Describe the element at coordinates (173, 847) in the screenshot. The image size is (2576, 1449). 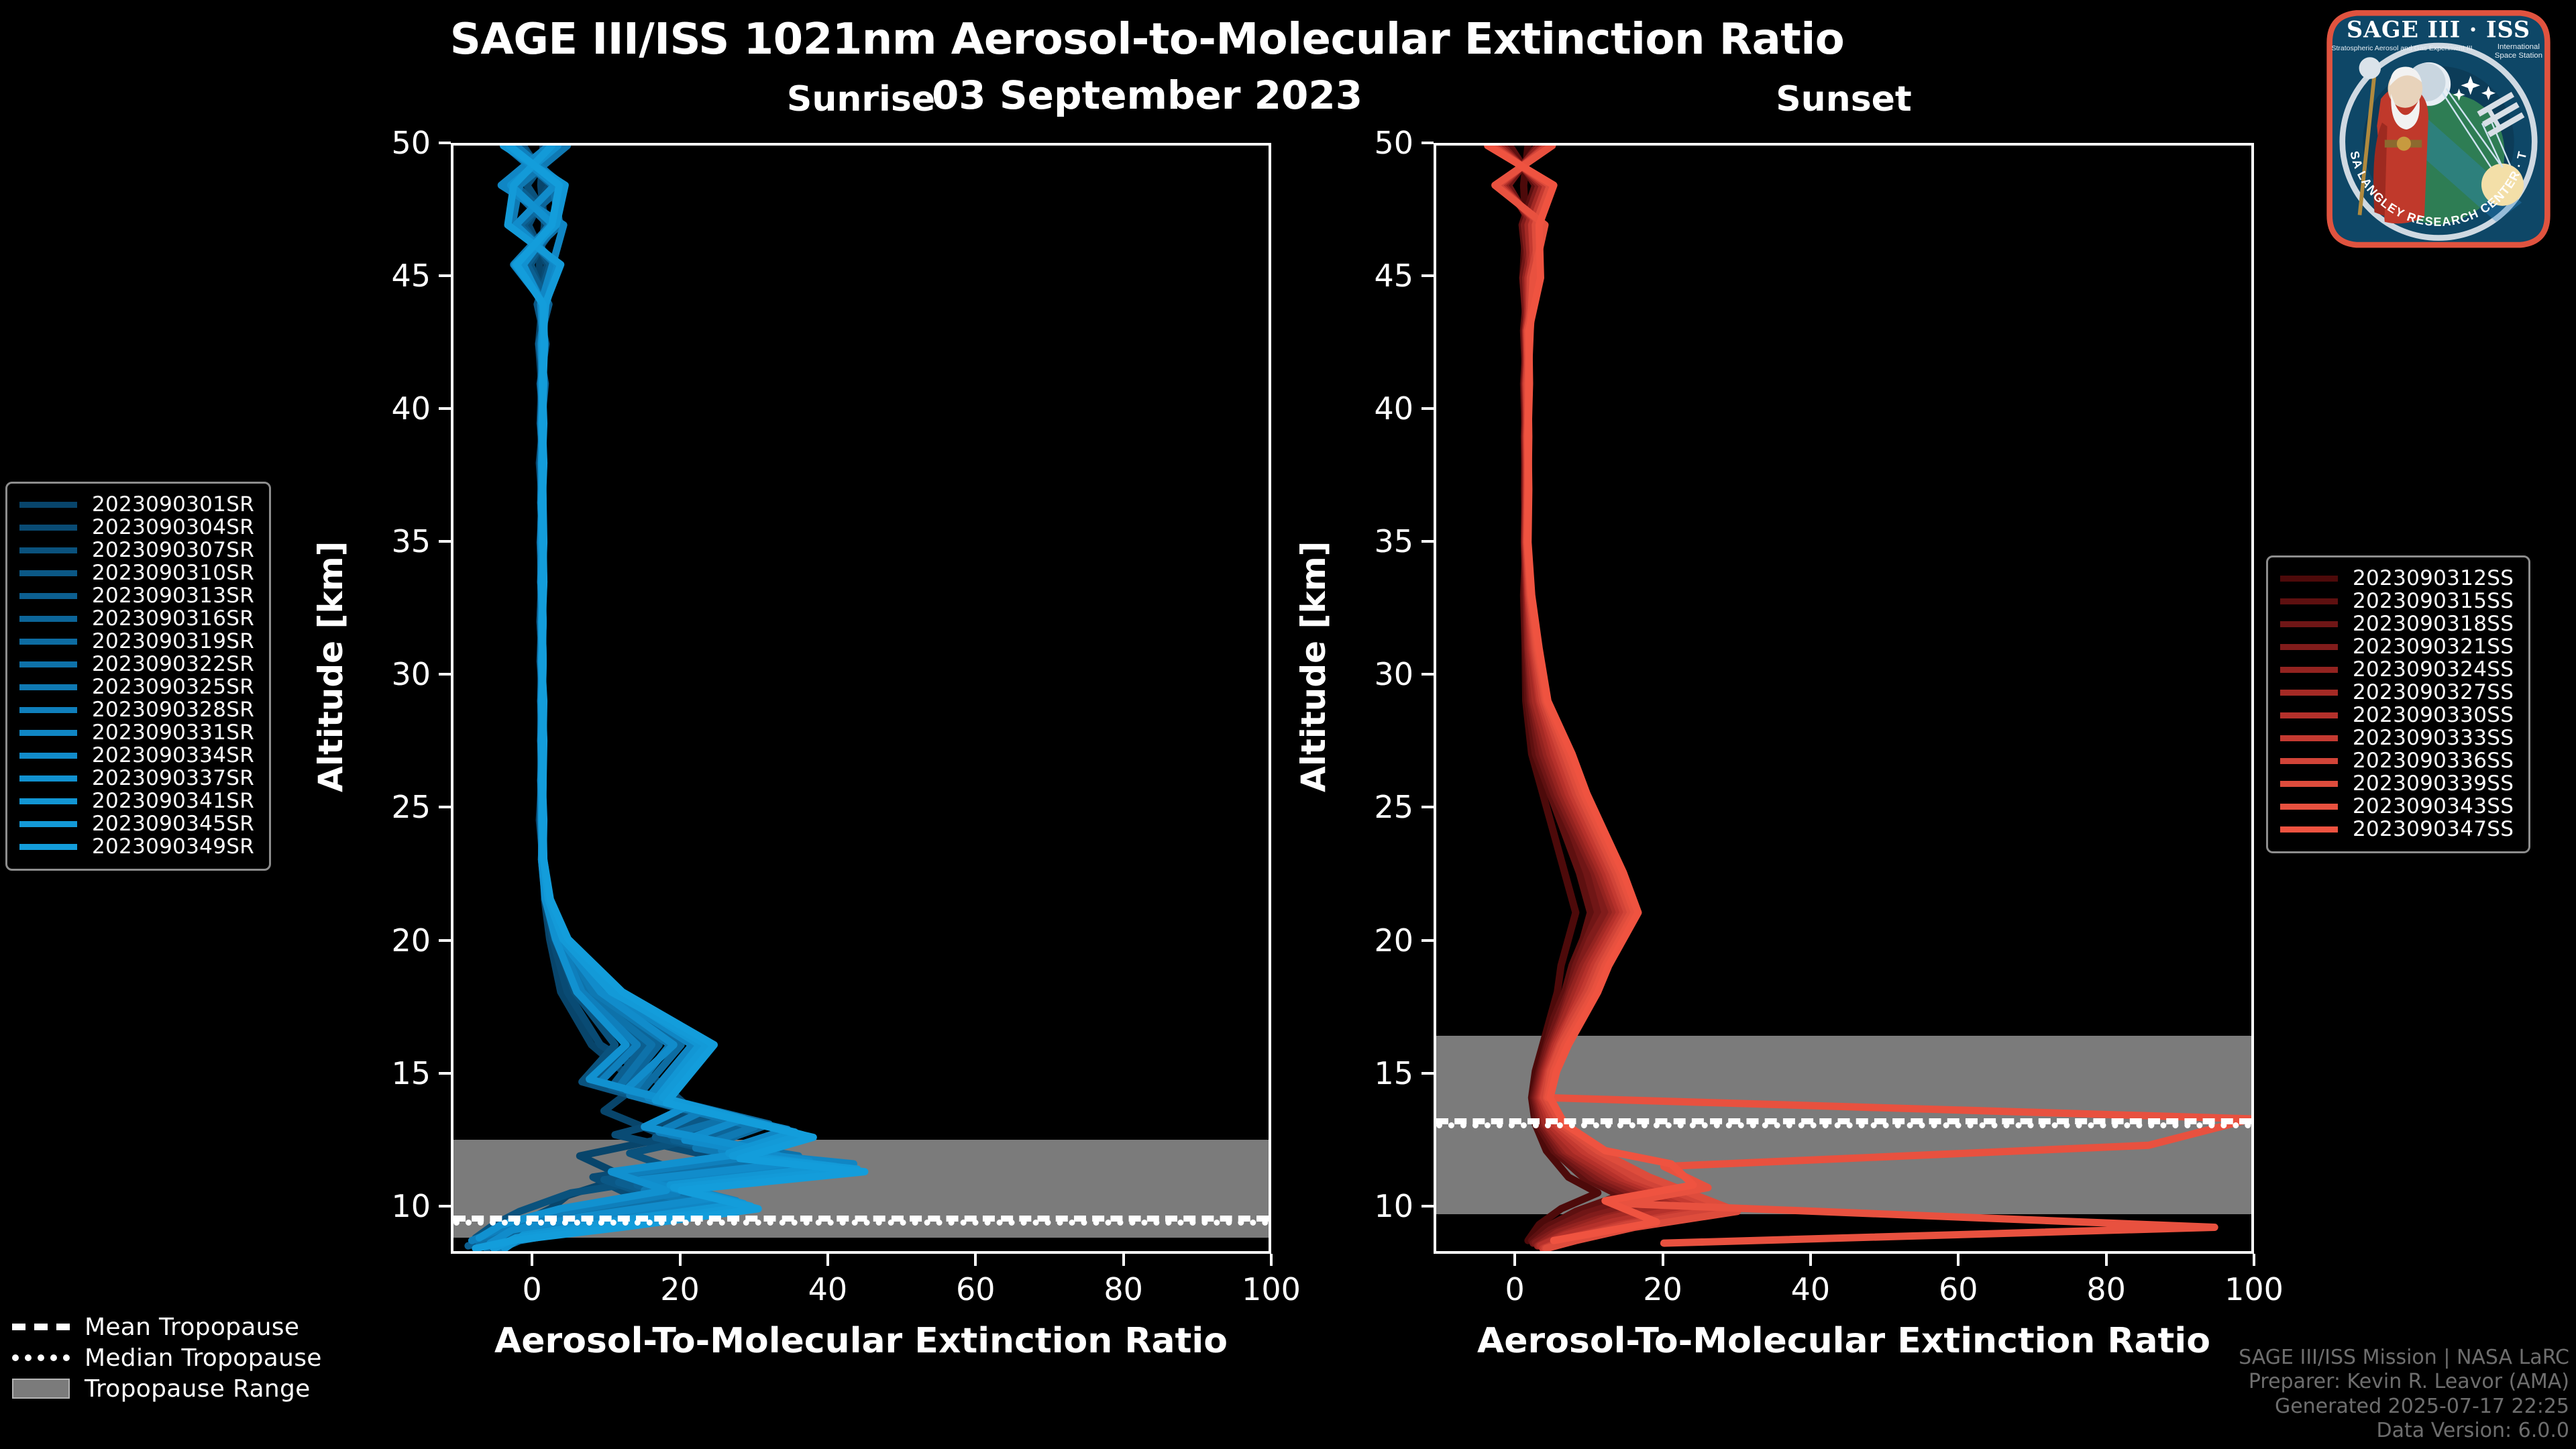
I see `legend-item-label: 2023090349SR` at that location.